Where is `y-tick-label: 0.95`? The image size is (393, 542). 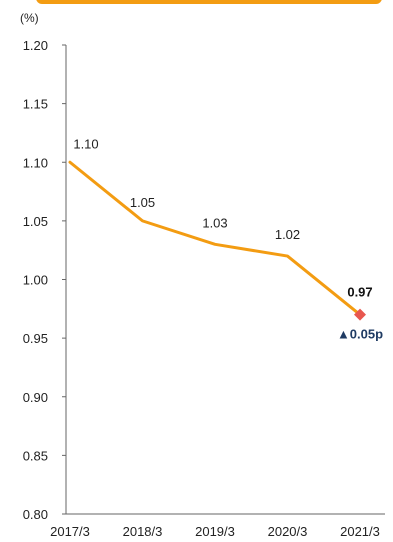 y-tick-label: 0.95 is located at coordinates (35, 338).